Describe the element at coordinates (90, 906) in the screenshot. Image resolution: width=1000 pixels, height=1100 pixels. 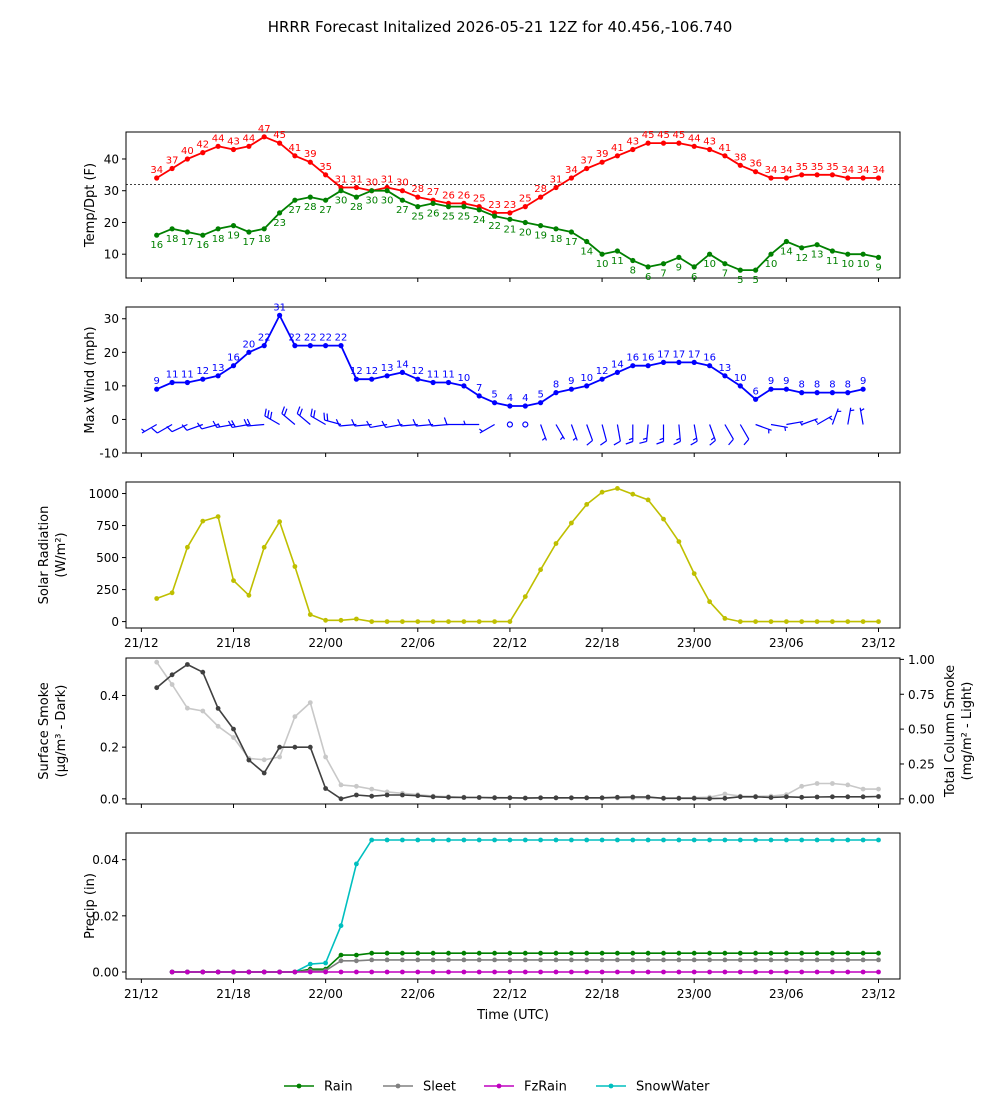
I see `y-axis-label: Precip (in)` at that location.